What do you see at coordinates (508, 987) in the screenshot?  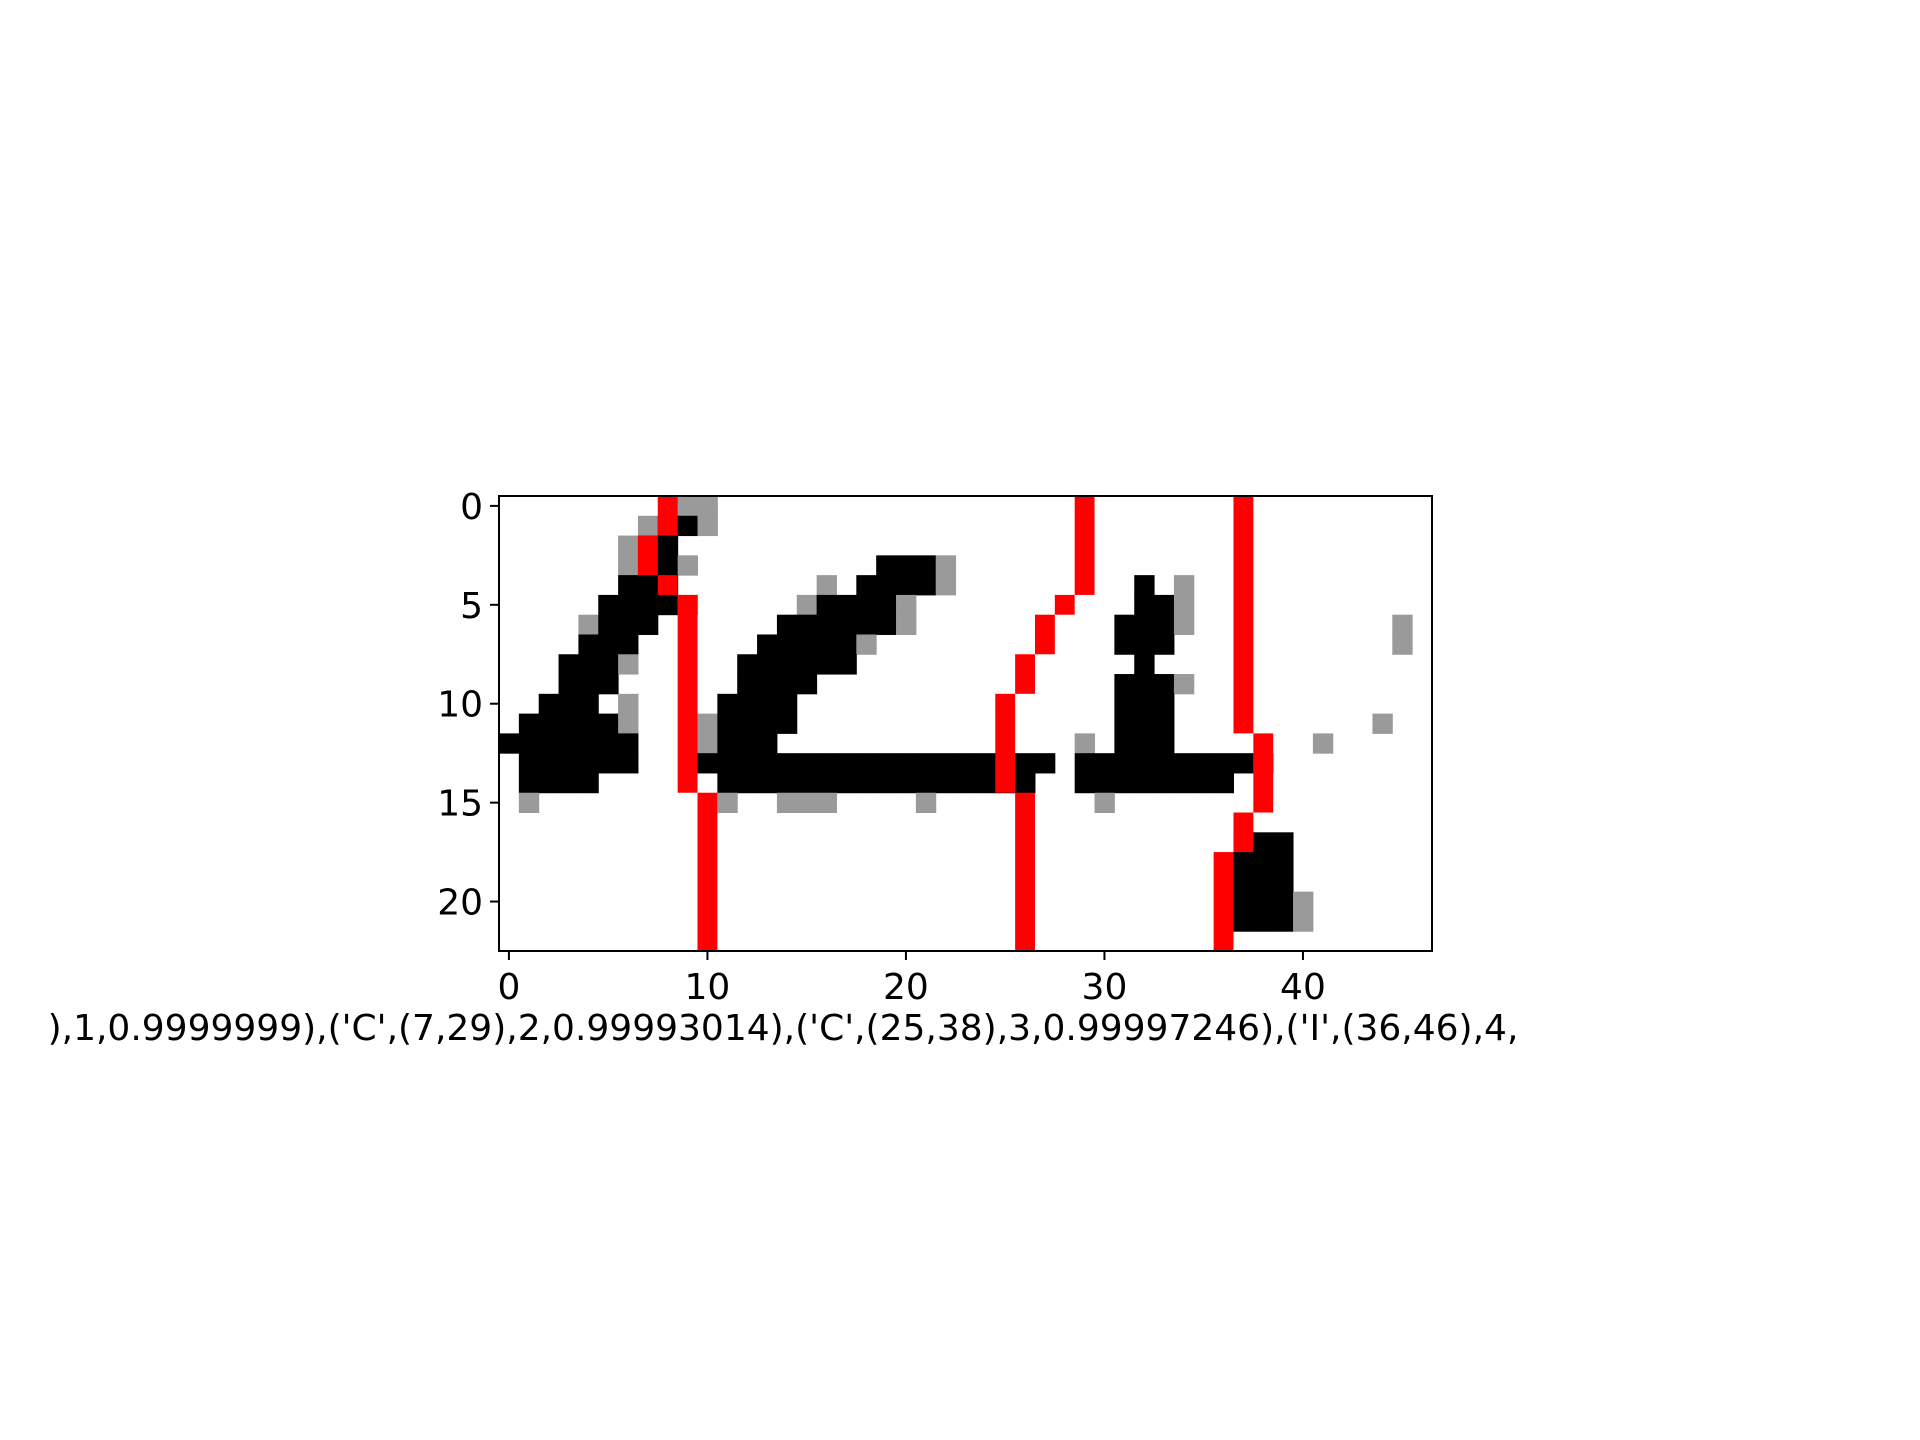 I see `x-tick-label: 0` at bounding box center [508, 987].